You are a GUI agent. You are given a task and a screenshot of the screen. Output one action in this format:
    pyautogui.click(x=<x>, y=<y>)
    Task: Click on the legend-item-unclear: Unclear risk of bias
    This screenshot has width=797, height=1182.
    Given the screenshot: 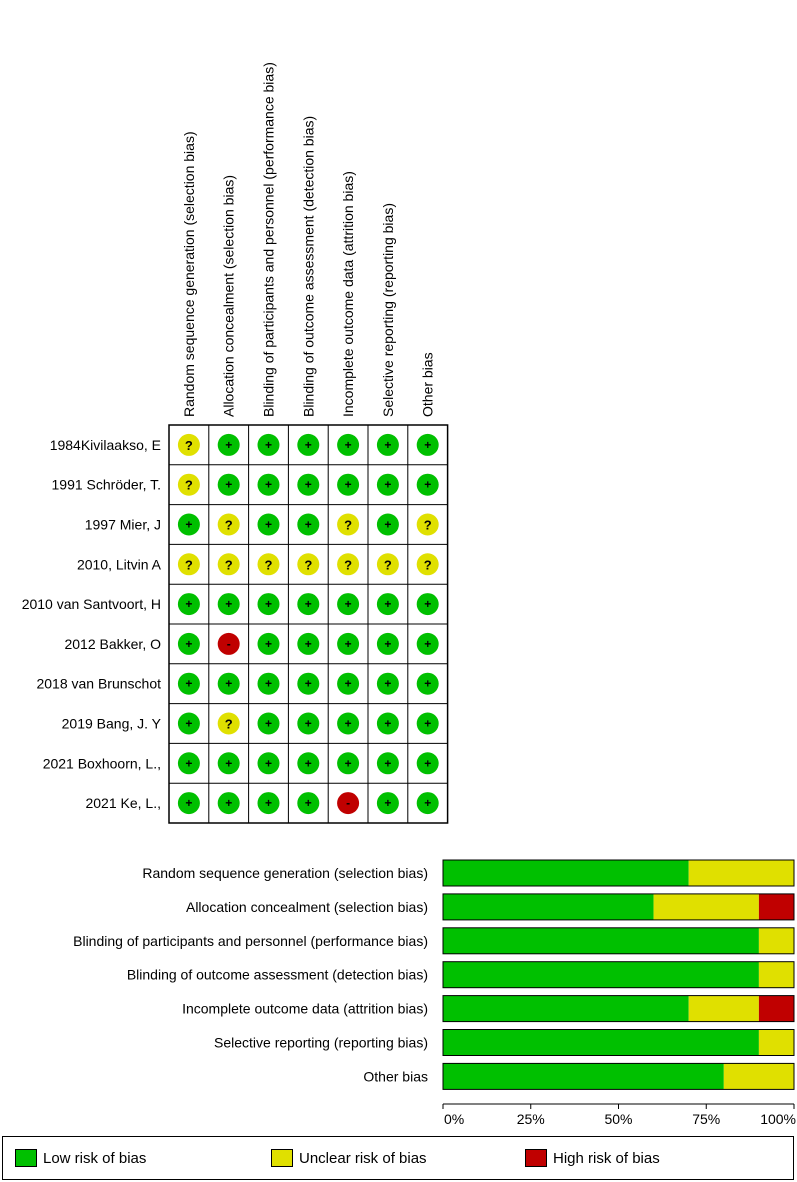 What is the action you would take?
    pyautogui.click(x=349, y=1158)
    